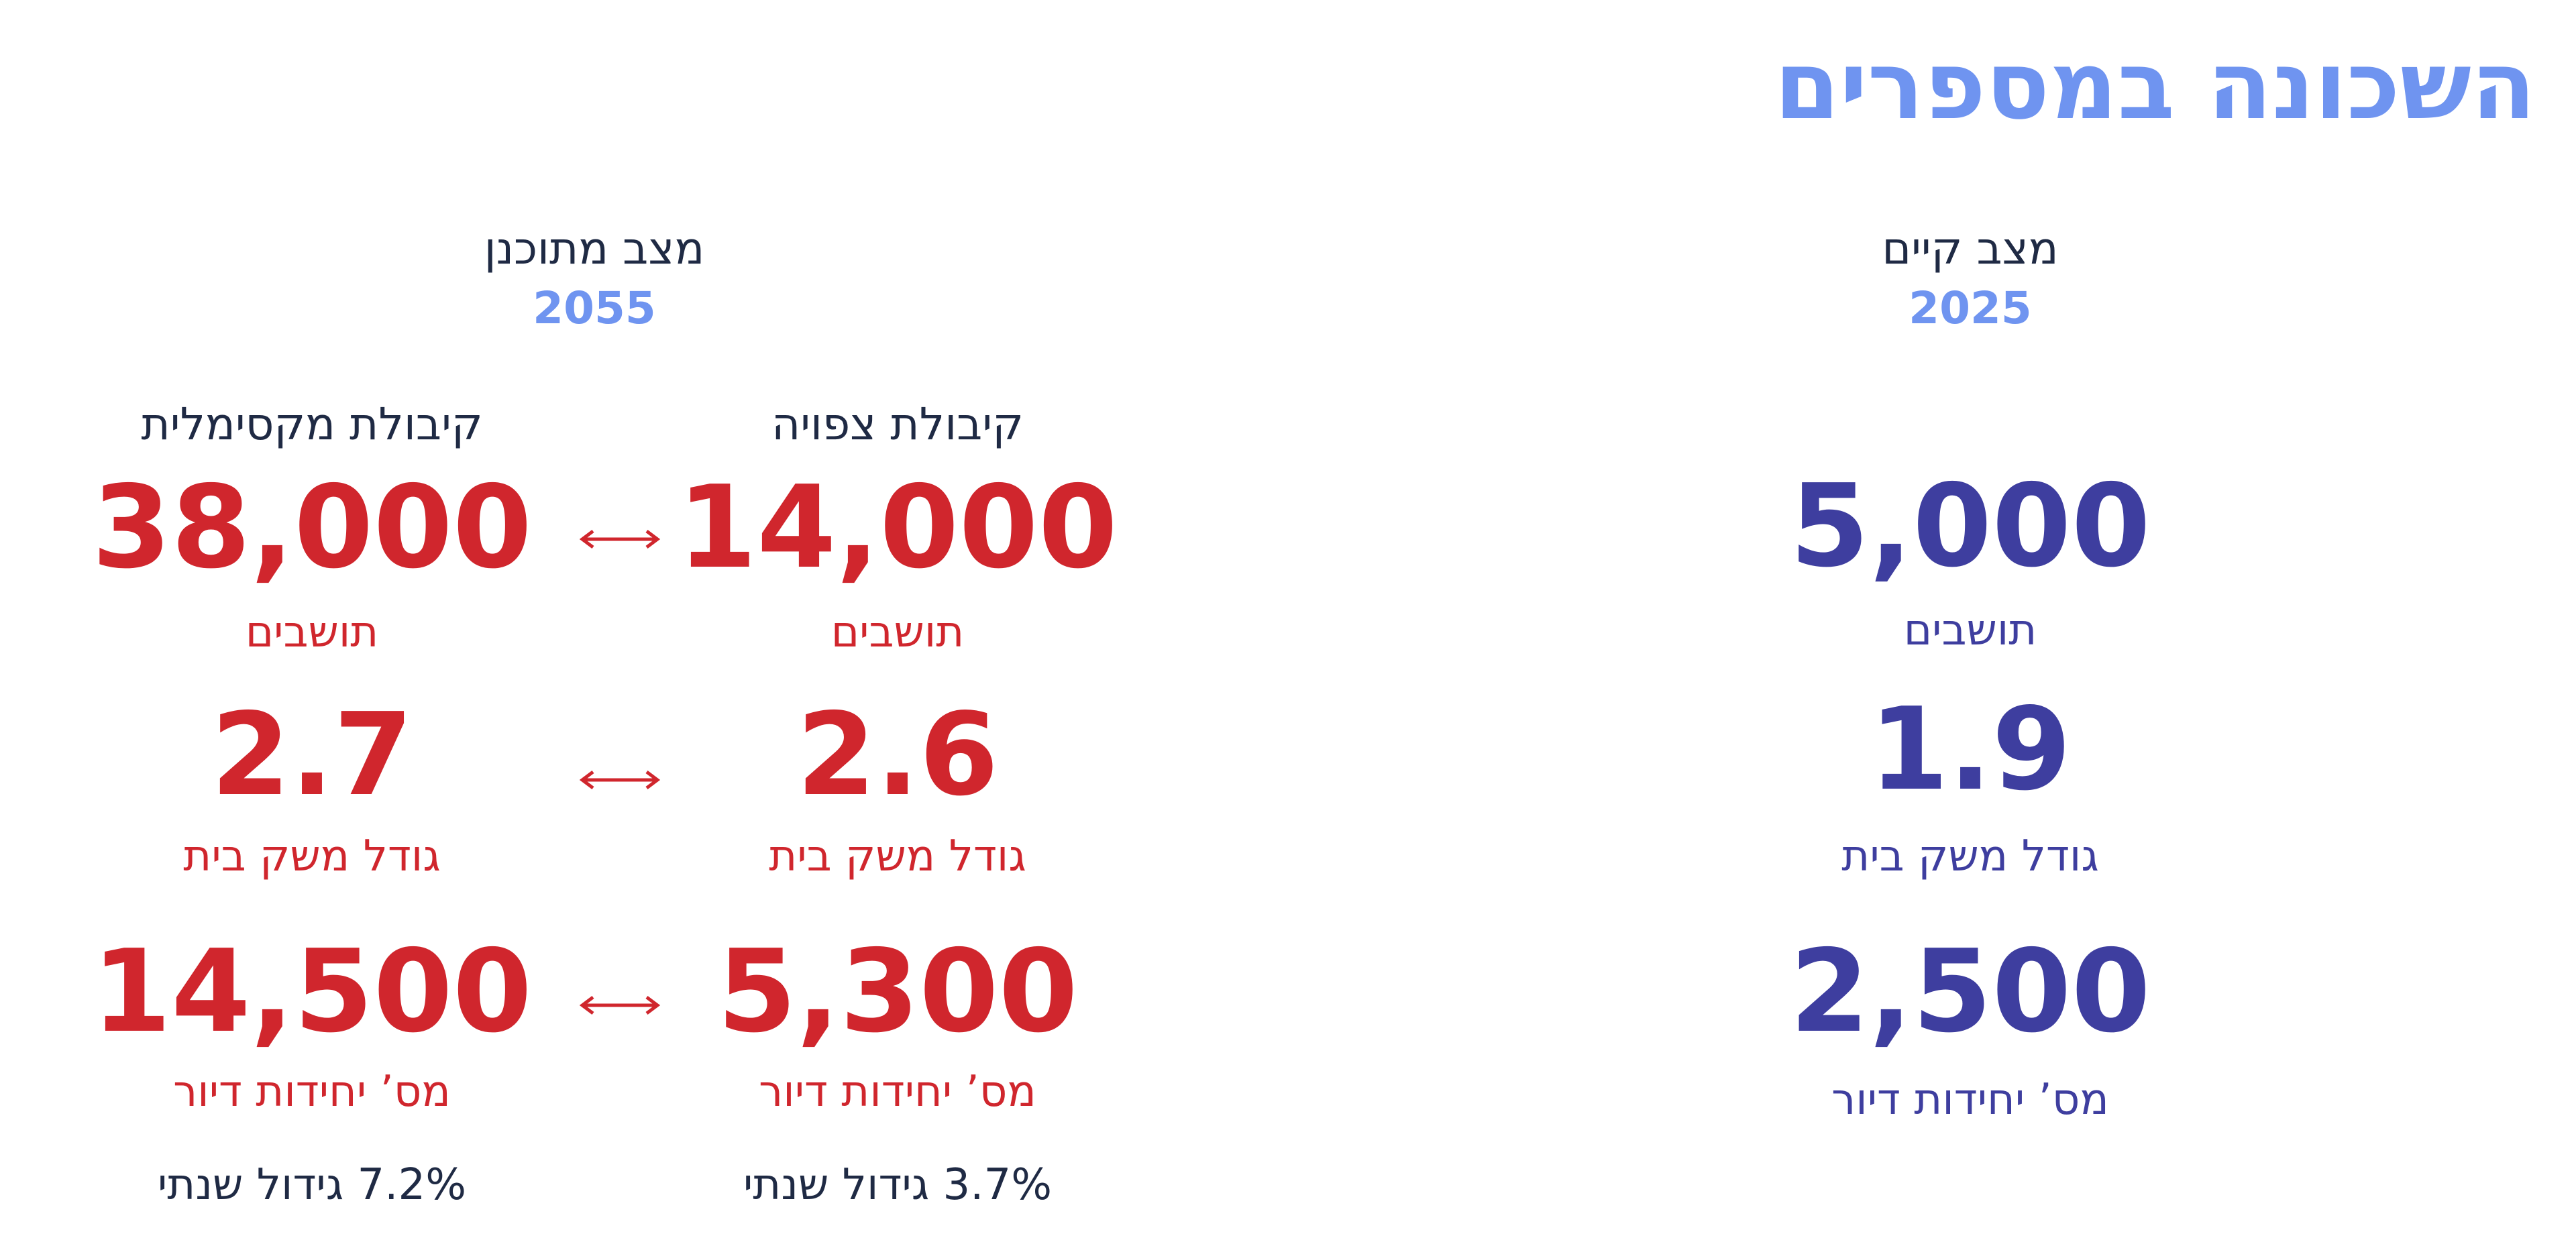 The width and height of the screenshot is (2576, 1242). I want to click on stat-value: 38,000, so click(312, 527).